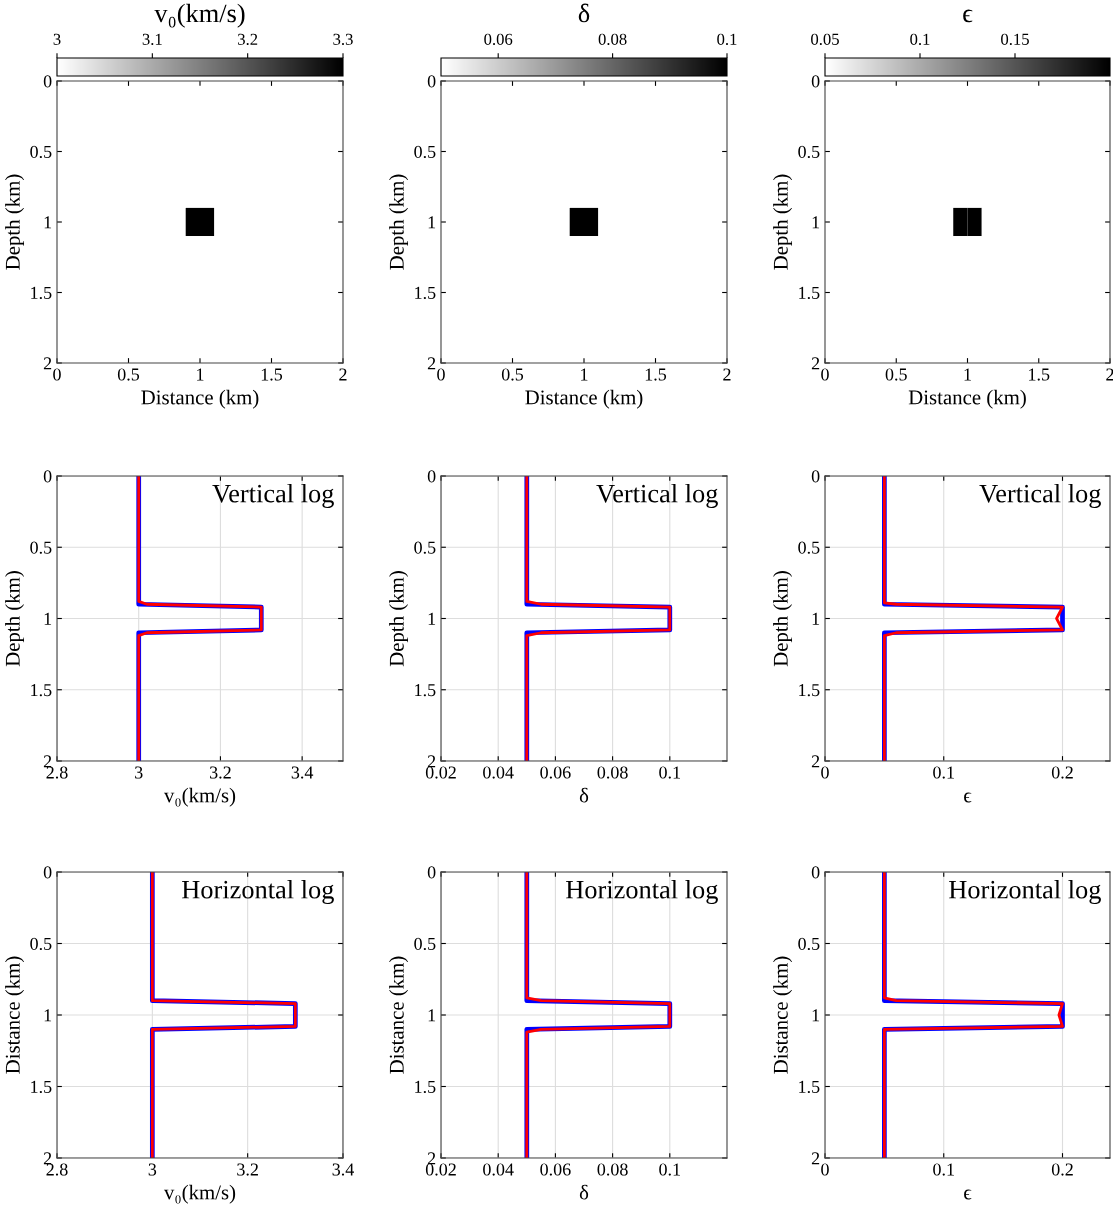 The image size is (1113, 1213). Describe the element at coordinates (247, 1169) in the screenshot. I see `x-tick-label: 3.2` at that location.